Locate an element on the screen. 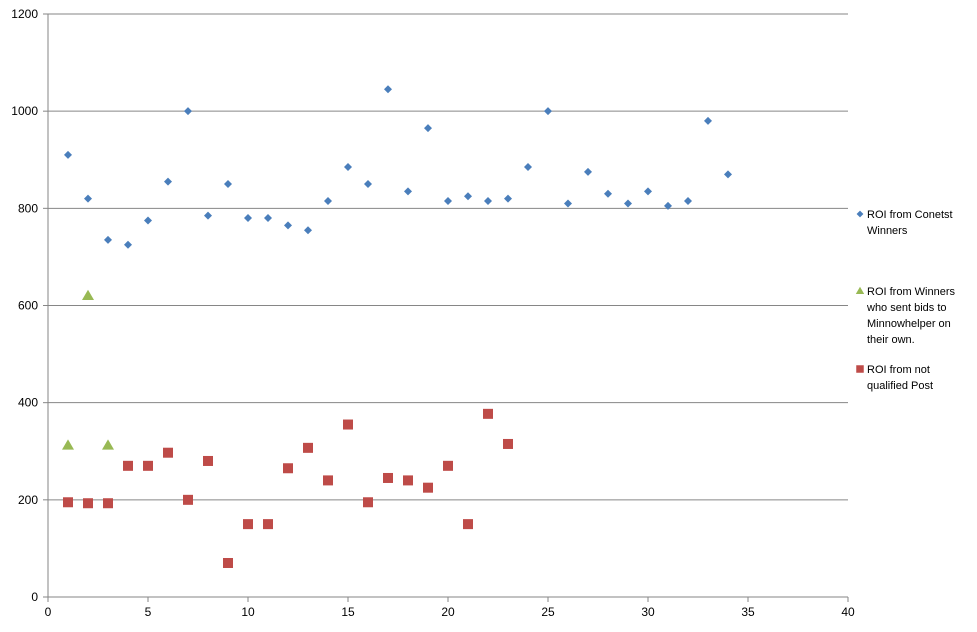  x-tick-label: 0 is located at coordinates (48, 612).